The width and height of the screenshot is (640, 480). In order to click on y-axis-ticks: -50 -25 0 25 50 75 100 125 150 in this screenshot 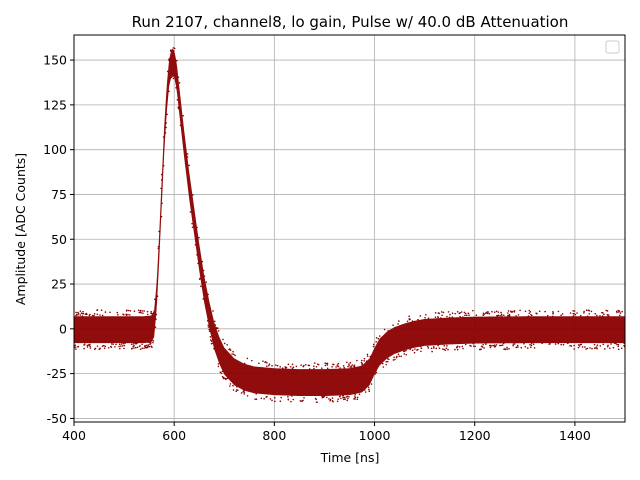, I will do `click(58, 239)`.